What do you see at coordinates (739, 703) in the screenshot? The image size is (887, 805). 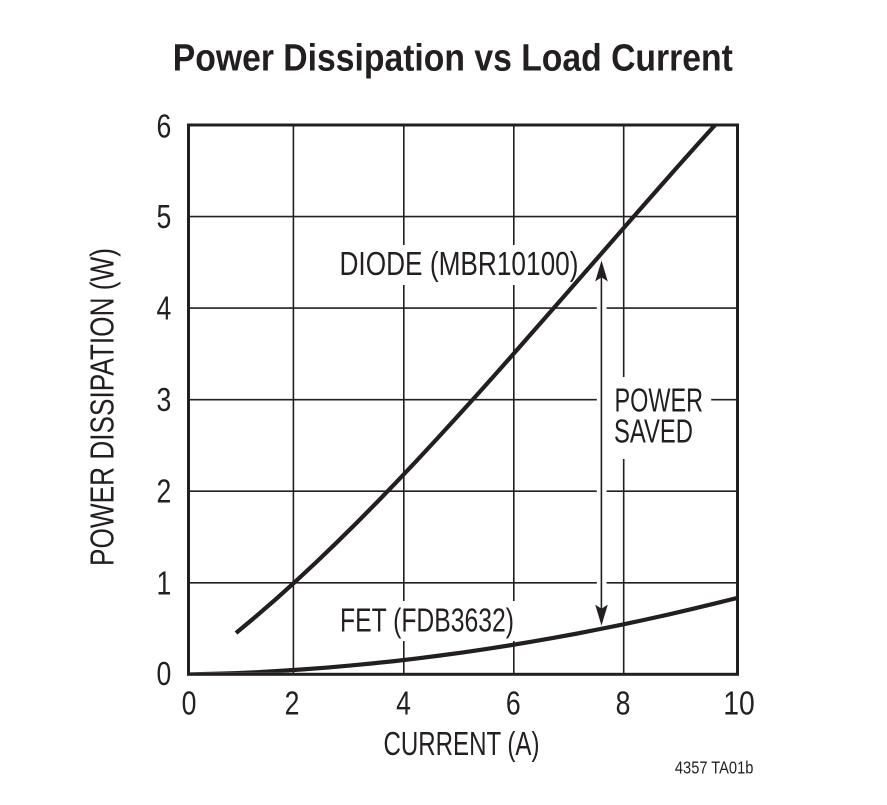 I see `svg-text: 10` at bounding box center [739, 703].